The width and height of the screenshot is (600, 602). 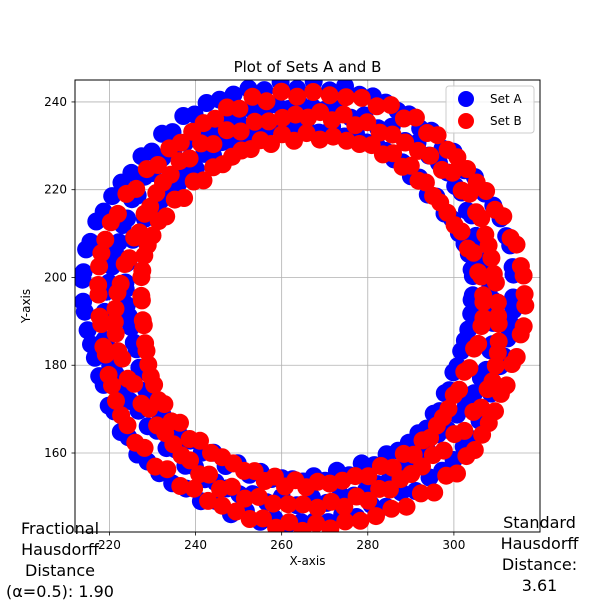 What do you see at coordinates (367, 545) in the screenshot?
I see `x-tick-label: 280` at bounding box center [367, 545].